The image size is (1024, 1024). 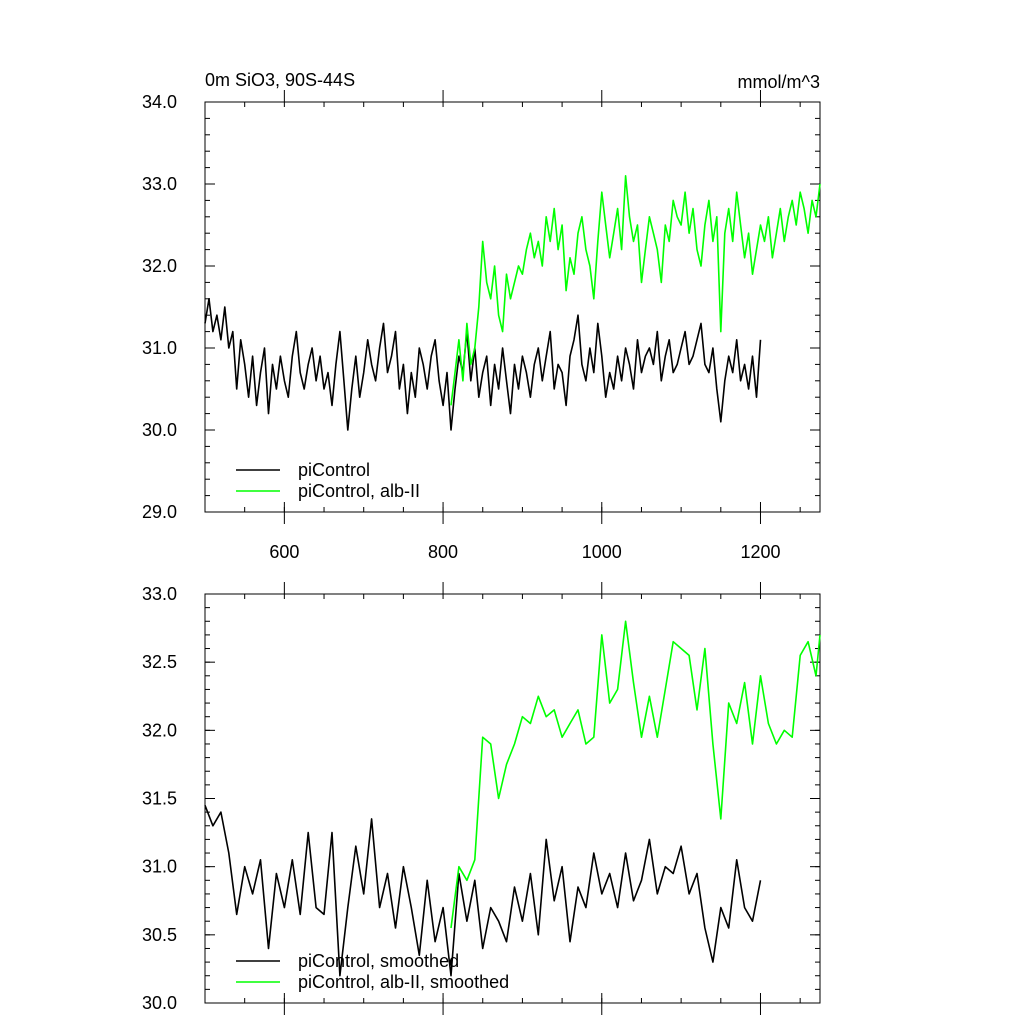 What do you see at coordinates (159, 102) in the screenshot?
I see `y-tick-label: 34.0` at bounding box center [159, 102].